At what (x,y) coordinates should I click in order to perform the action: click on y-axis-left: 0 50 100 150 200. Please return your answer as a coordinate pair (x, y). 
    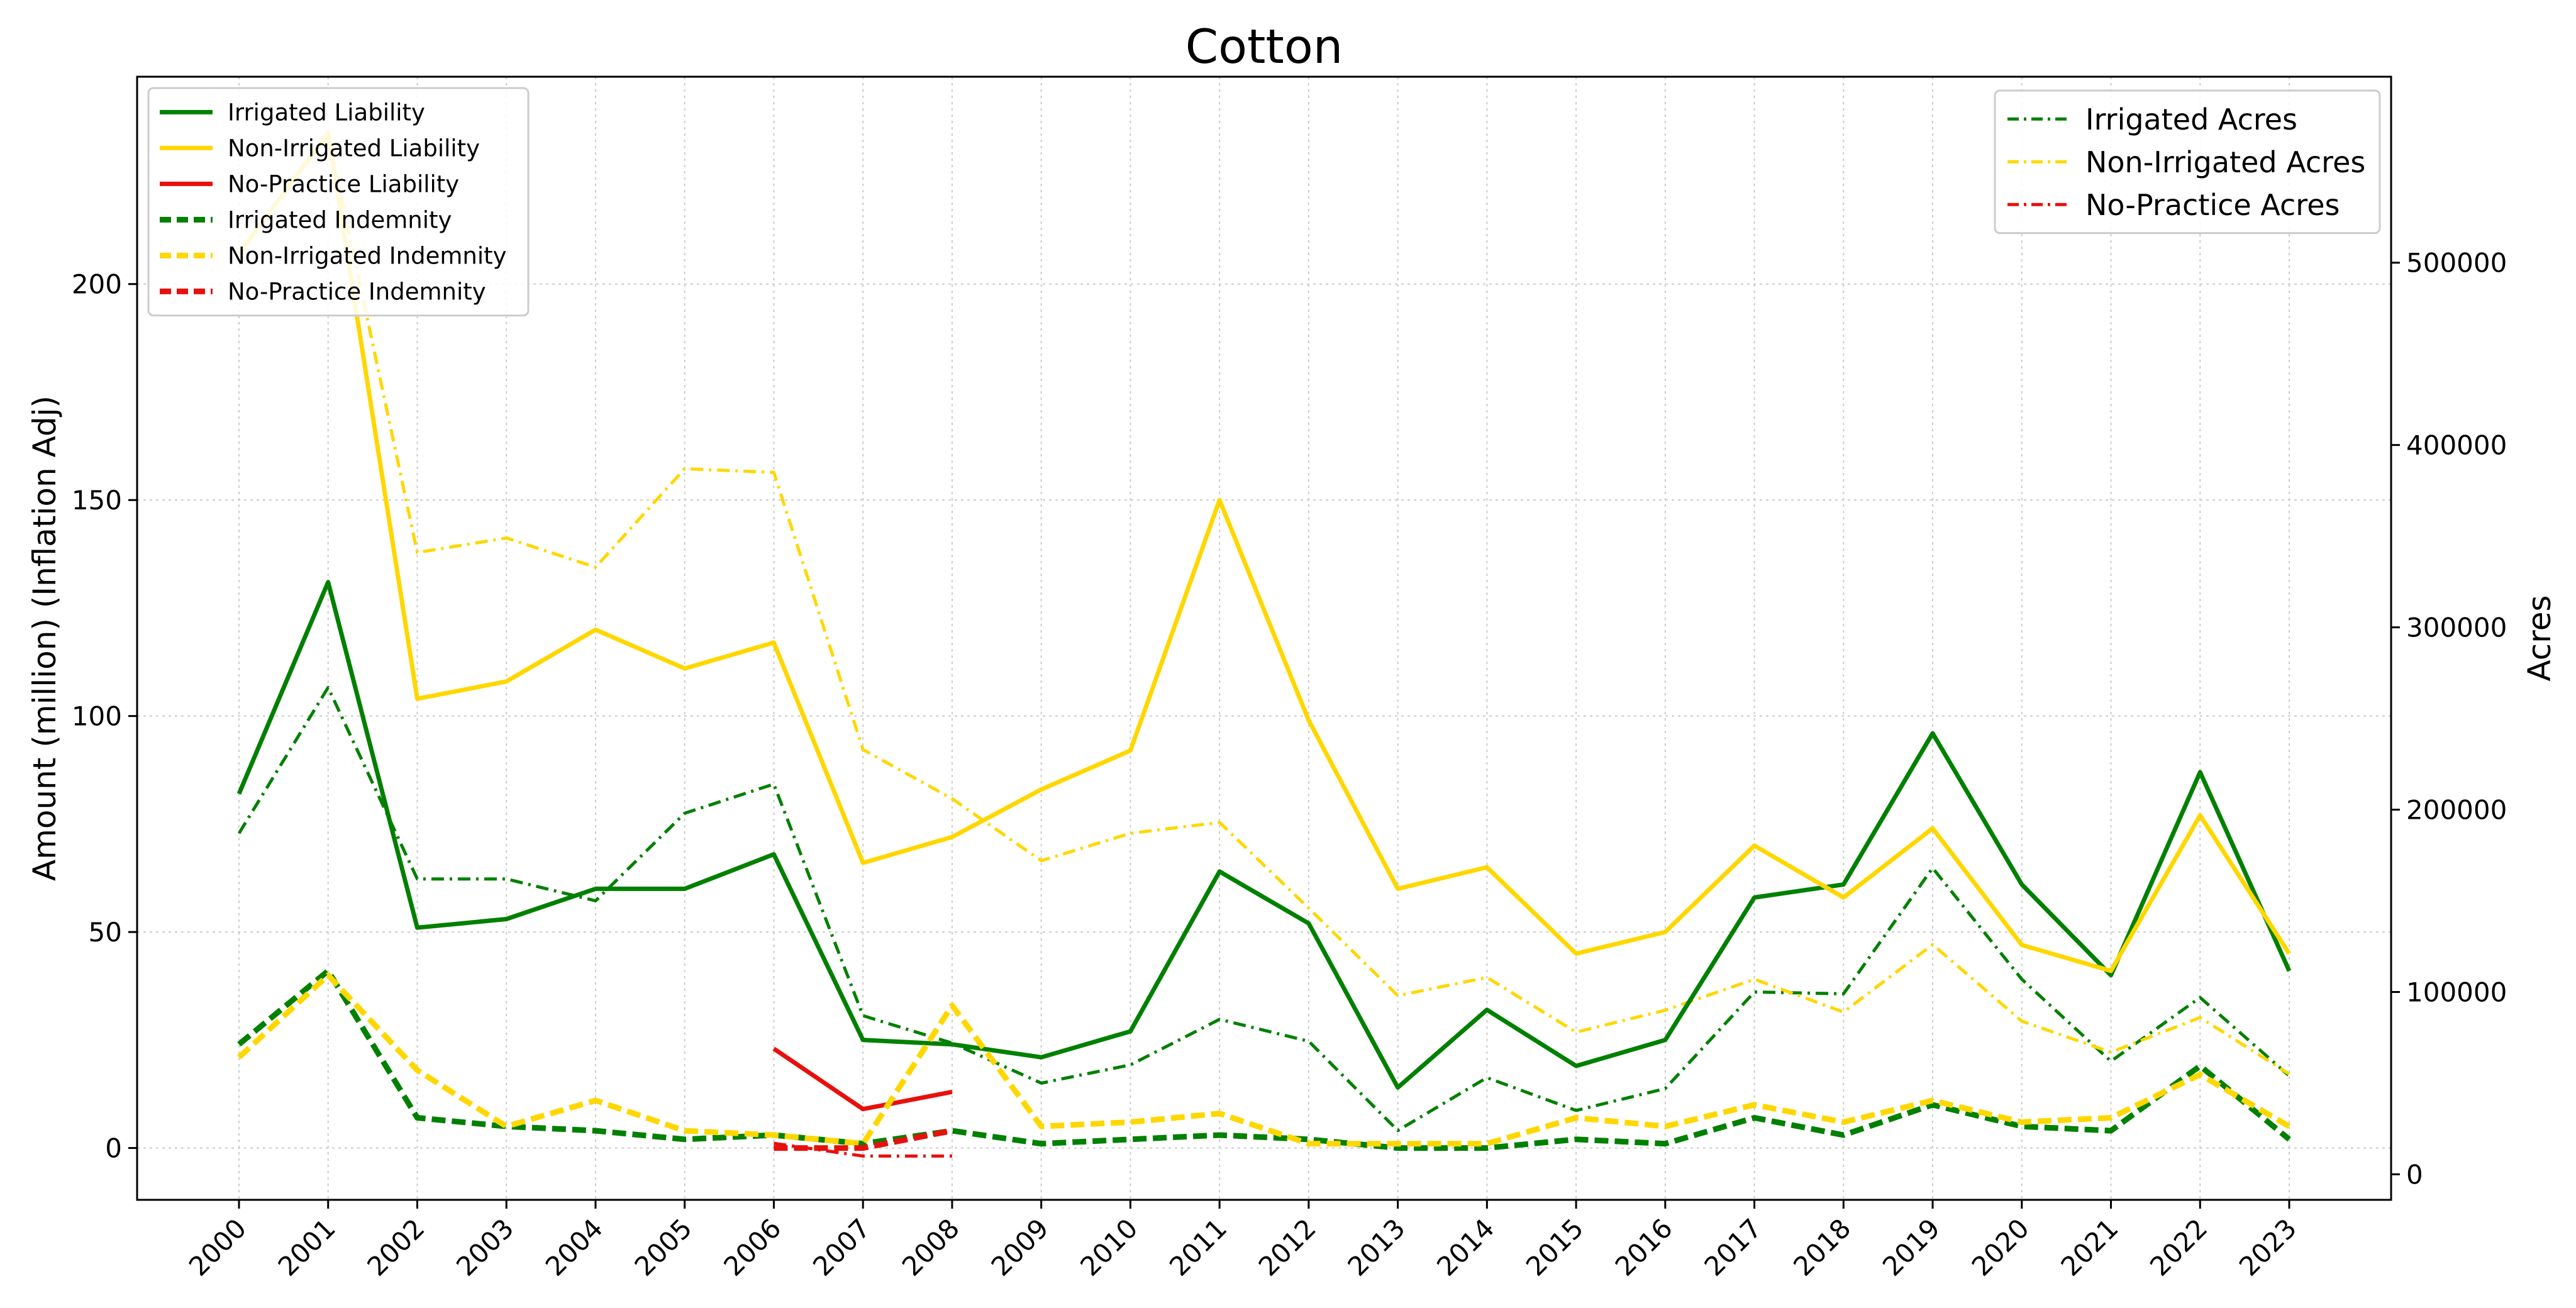
    Looking at the image, I should click on (104, 716).